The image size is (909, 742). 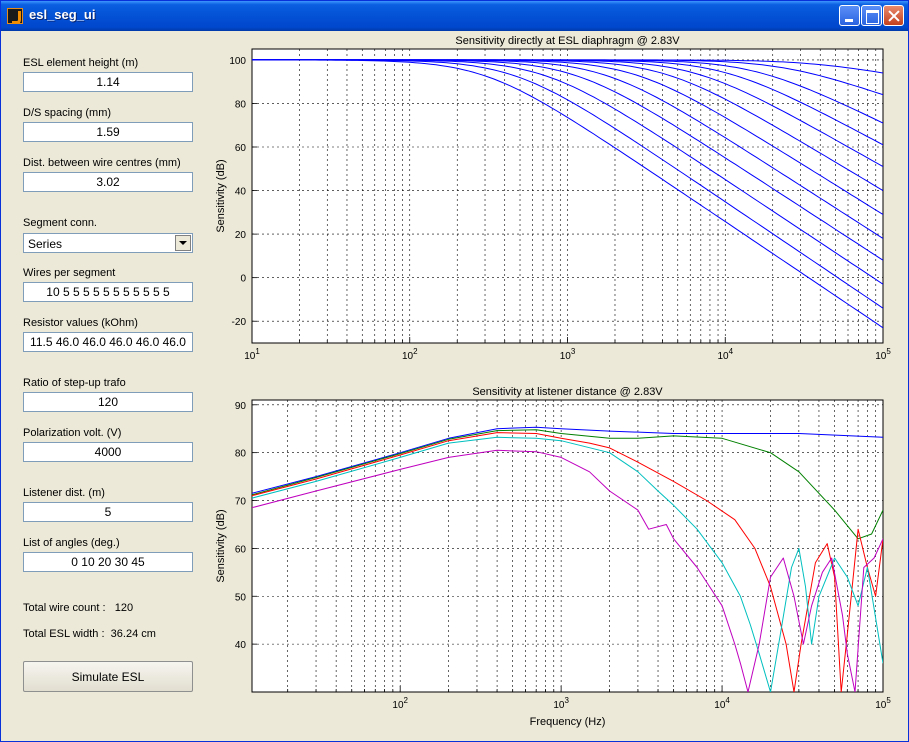 What do you see at coordinates (64, 608) in the screenshot?
I see `wire-count-label: Total wire count :` at bounding box center [64, 608].